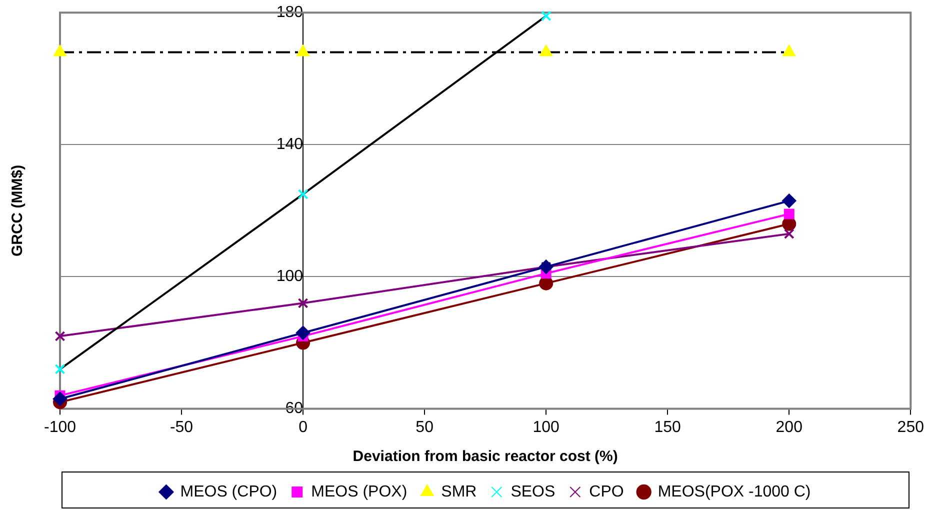 This screenshot has height=510, width=927. Describe the element at coordinates (533, 491) in the screenshot. I see `legend-label: SEOS` at that location.